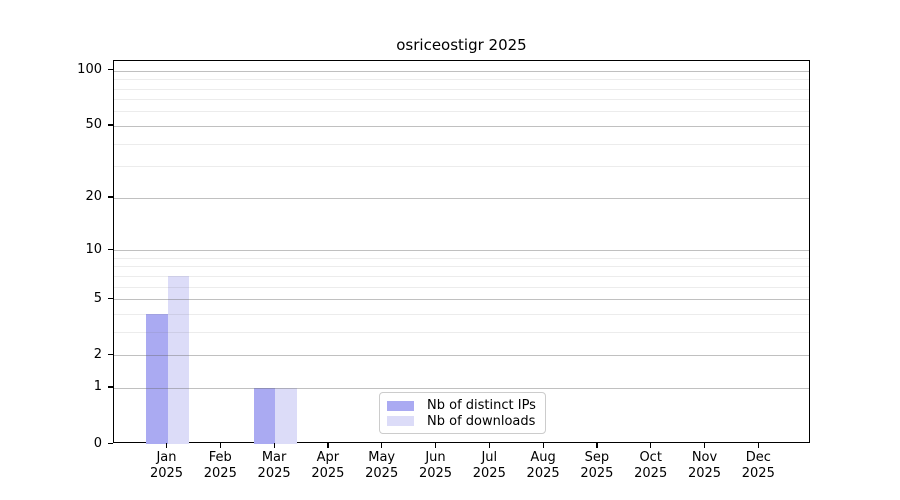 This screenshot has height=500, width=900. What do you see at coordinates (93, 249) in the screenshot?
I see `y-tick-label-10: 10` at bounding box center [93, 249].